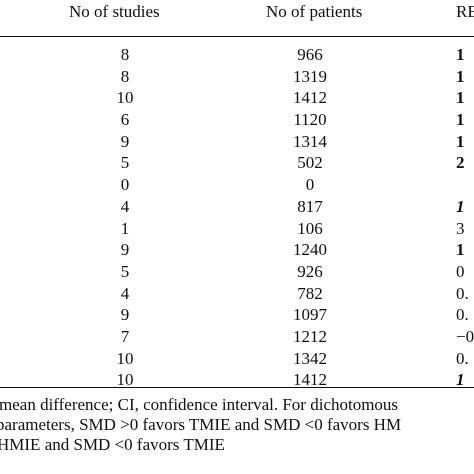 This screenshot has width=474, height=474. What do you see at coordinates (125, 336) in the screenshot?
I see `cell-no-of-studies: 7` at bounding box center [125, 336].